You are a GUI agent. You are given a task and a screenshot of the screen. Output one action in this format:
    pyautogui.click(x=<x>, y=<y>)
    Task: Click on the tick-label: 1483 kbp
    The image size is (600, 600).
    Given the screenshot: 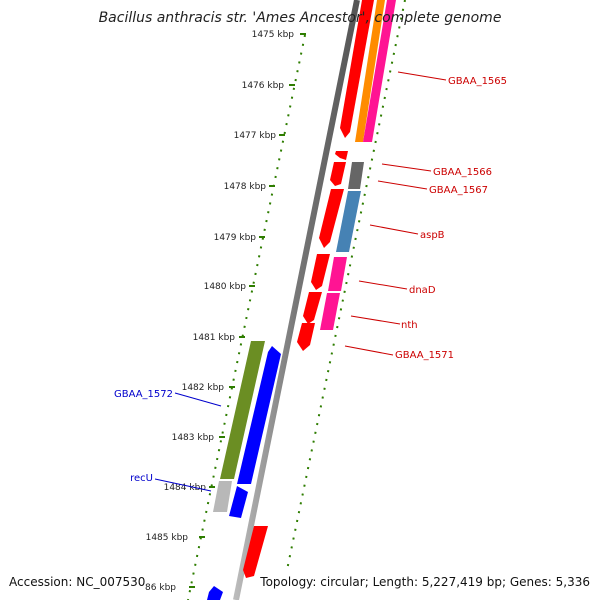 What is the action you would take?
    pyautogui.click(x=193, y=438)
    